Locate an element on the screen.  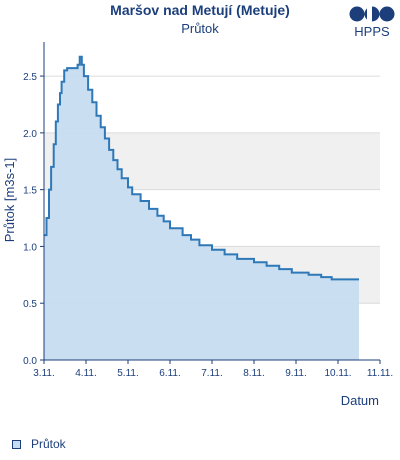
x-tick-label-0: 3.11. is located at coordinates (44, 373).